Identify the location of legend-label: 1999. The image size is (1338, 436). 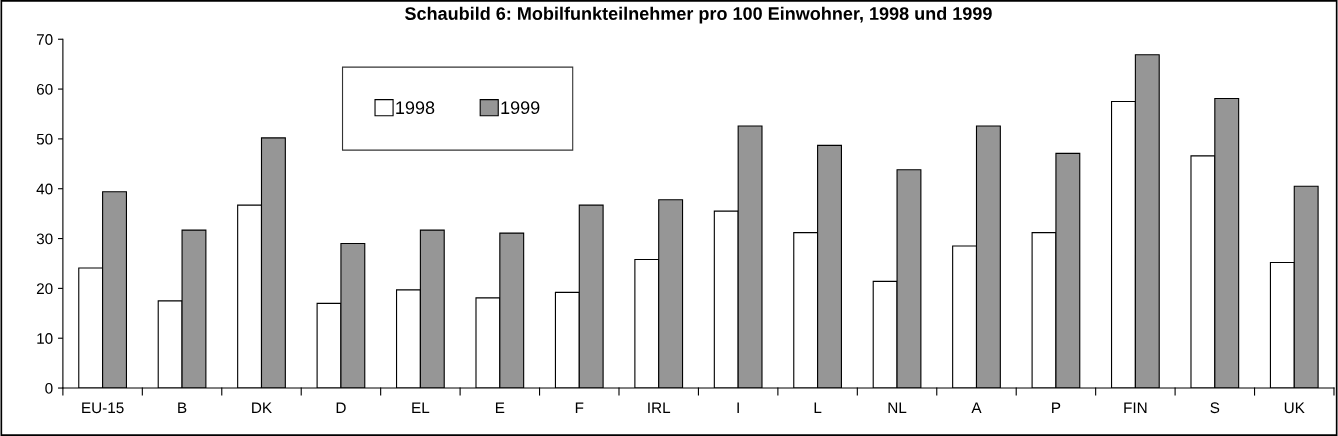
(520, 108).